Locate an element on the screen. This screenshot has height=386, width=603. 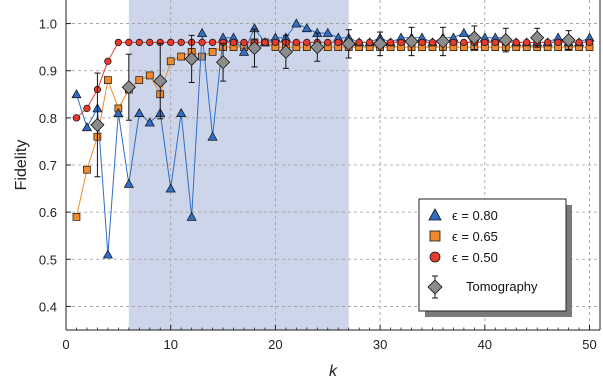
legend: ϵ = 0.80 ϵ = 0.65 ϵ = 0.50 Tomography is located at coordinates (495, 257).